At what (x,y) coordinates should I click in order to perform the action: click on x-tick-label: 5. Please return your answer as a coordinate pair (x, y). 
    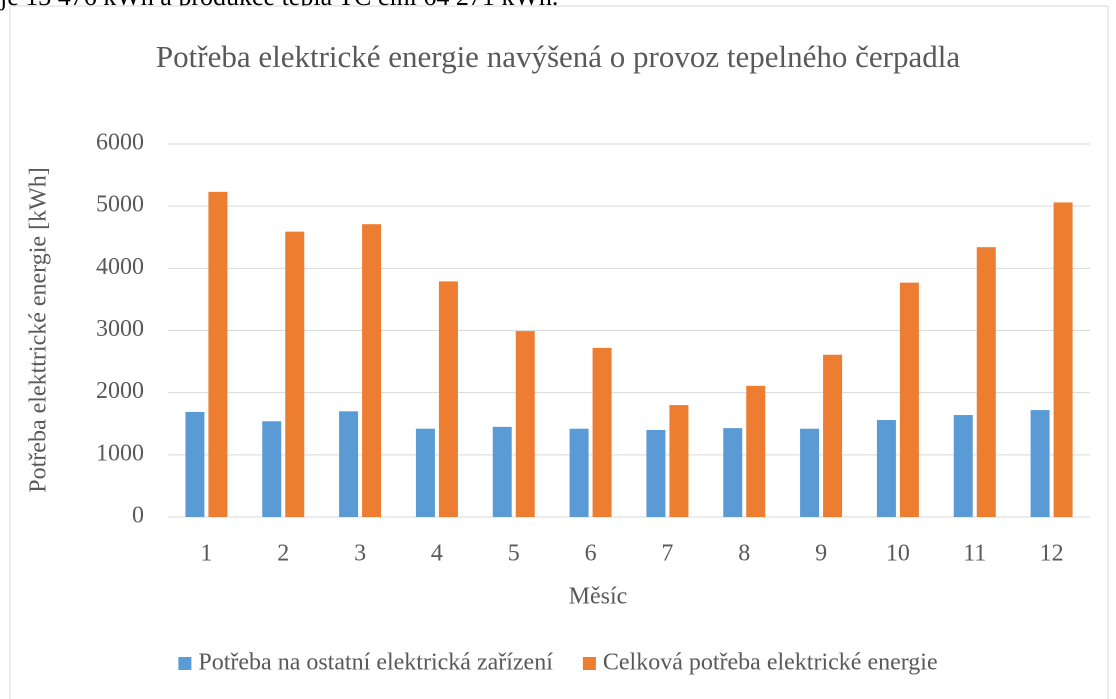
    Looking at the image, I should click on (514, 554).